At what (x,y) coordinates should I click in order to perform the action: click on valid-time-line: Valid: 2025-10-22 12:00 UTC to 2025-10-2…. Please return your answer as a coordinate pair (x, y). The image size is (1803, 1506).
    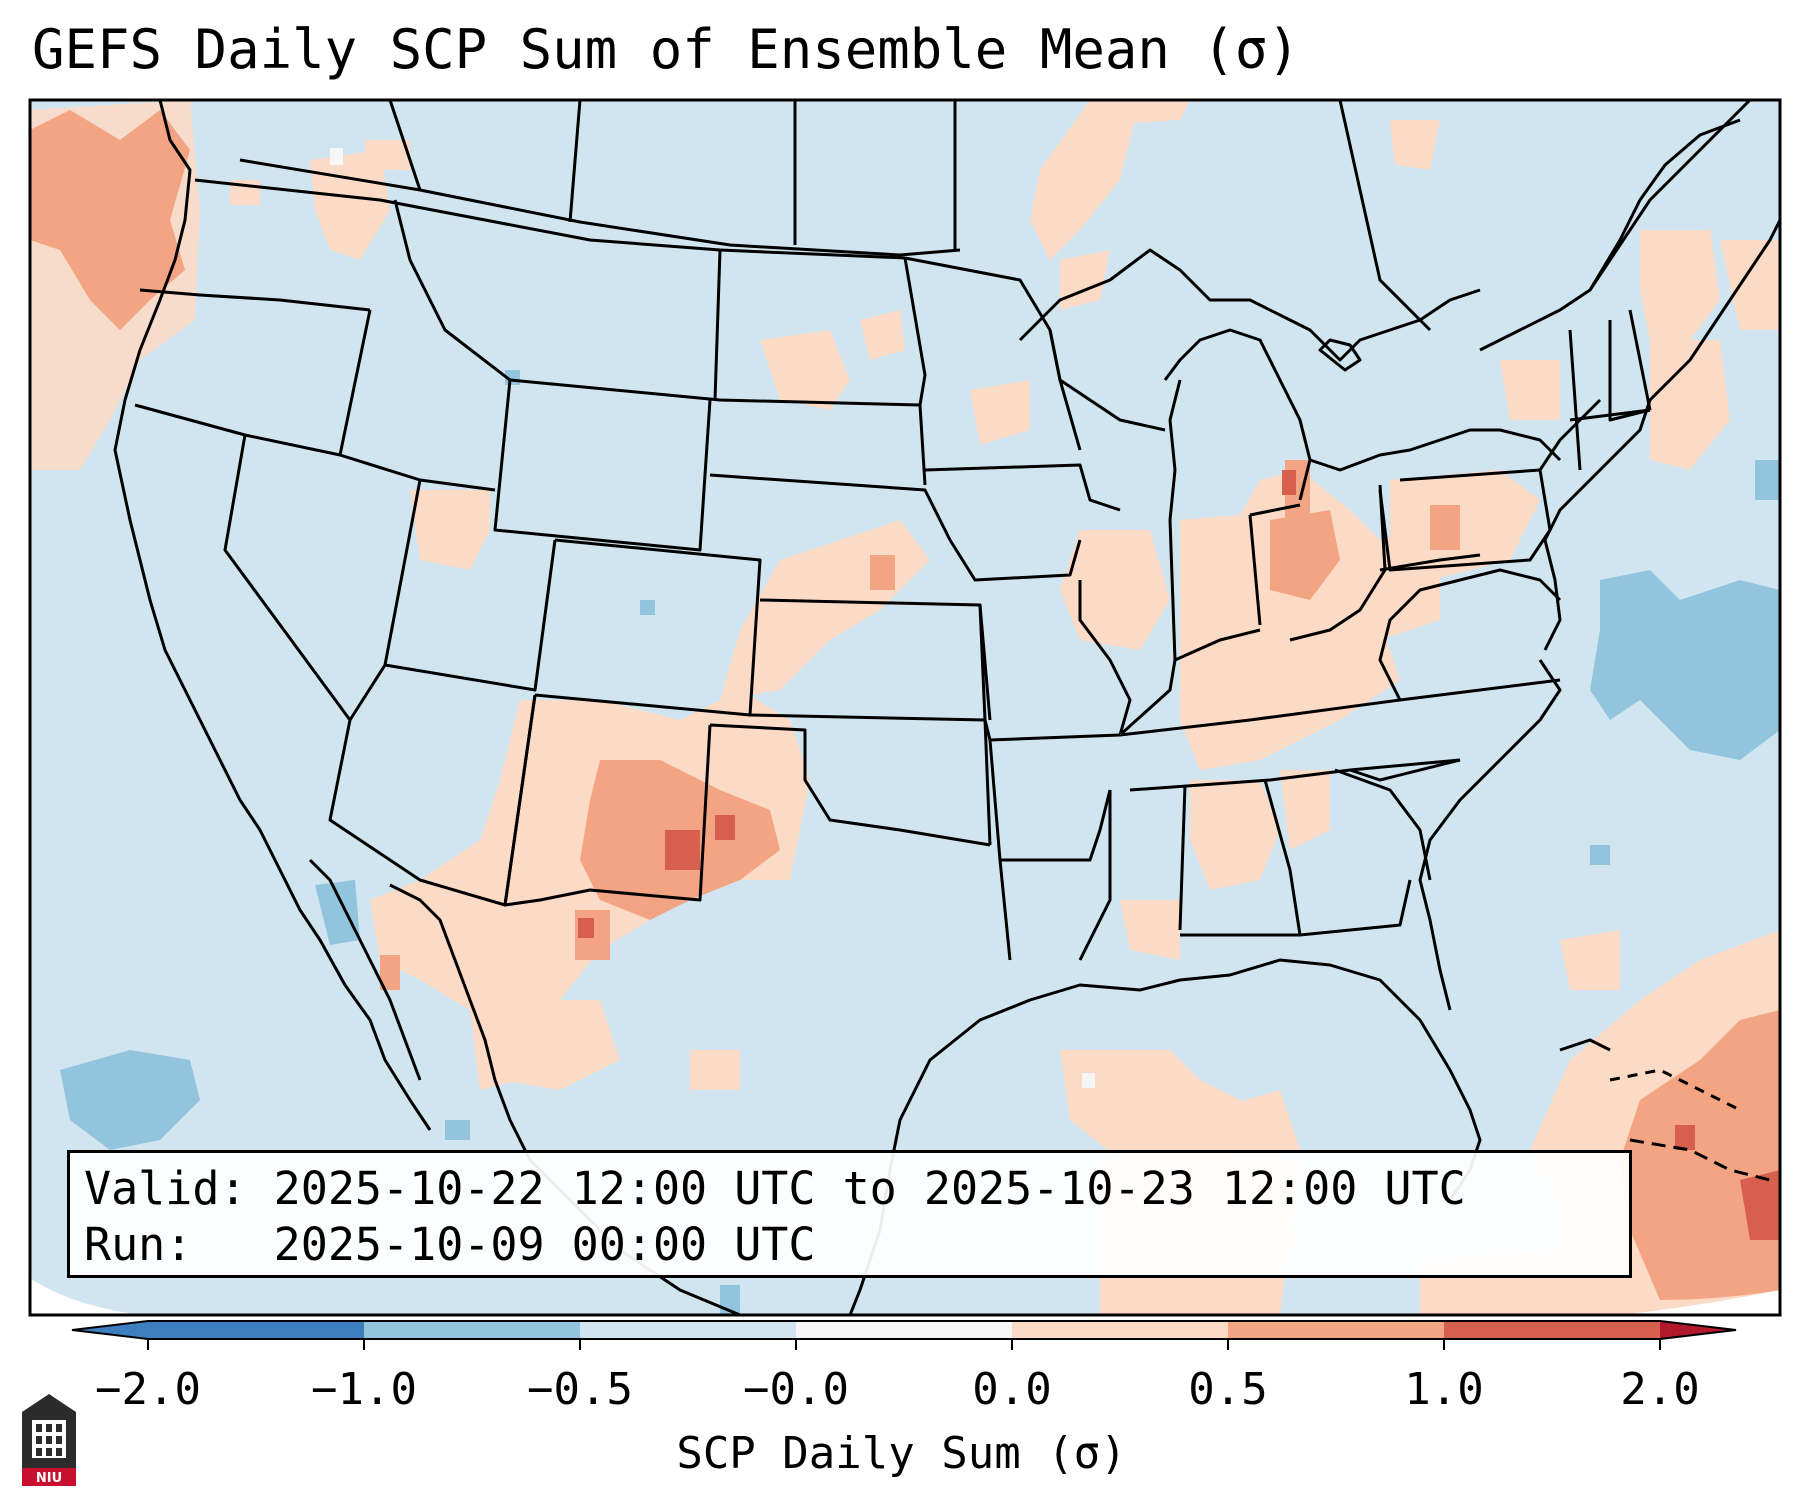
    Looking at the image, I should click on (775, 1188).